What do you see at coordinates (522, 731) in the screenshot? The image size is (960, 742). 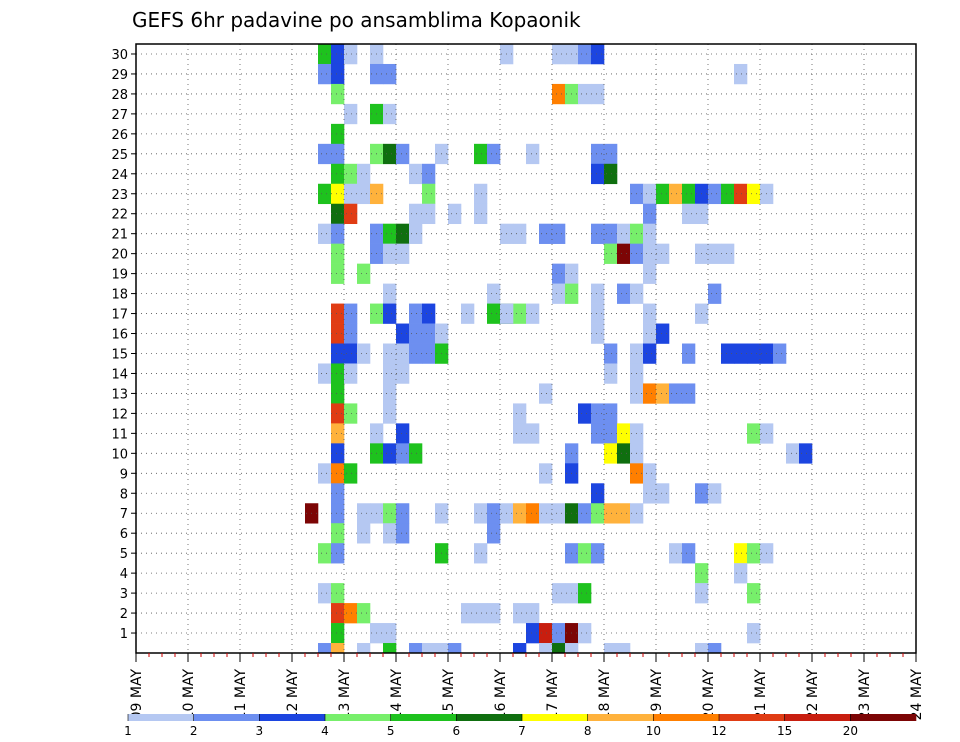 I see `legend-tick-label: 7` at bounding box center [522, 731].